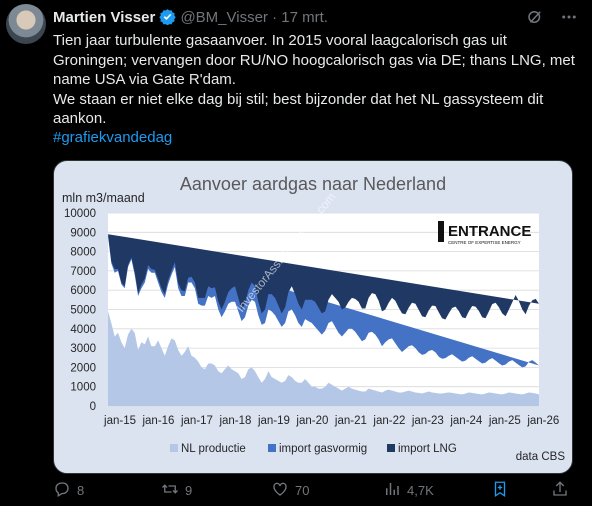  I want to click on grok-icon, so click(535, 19).